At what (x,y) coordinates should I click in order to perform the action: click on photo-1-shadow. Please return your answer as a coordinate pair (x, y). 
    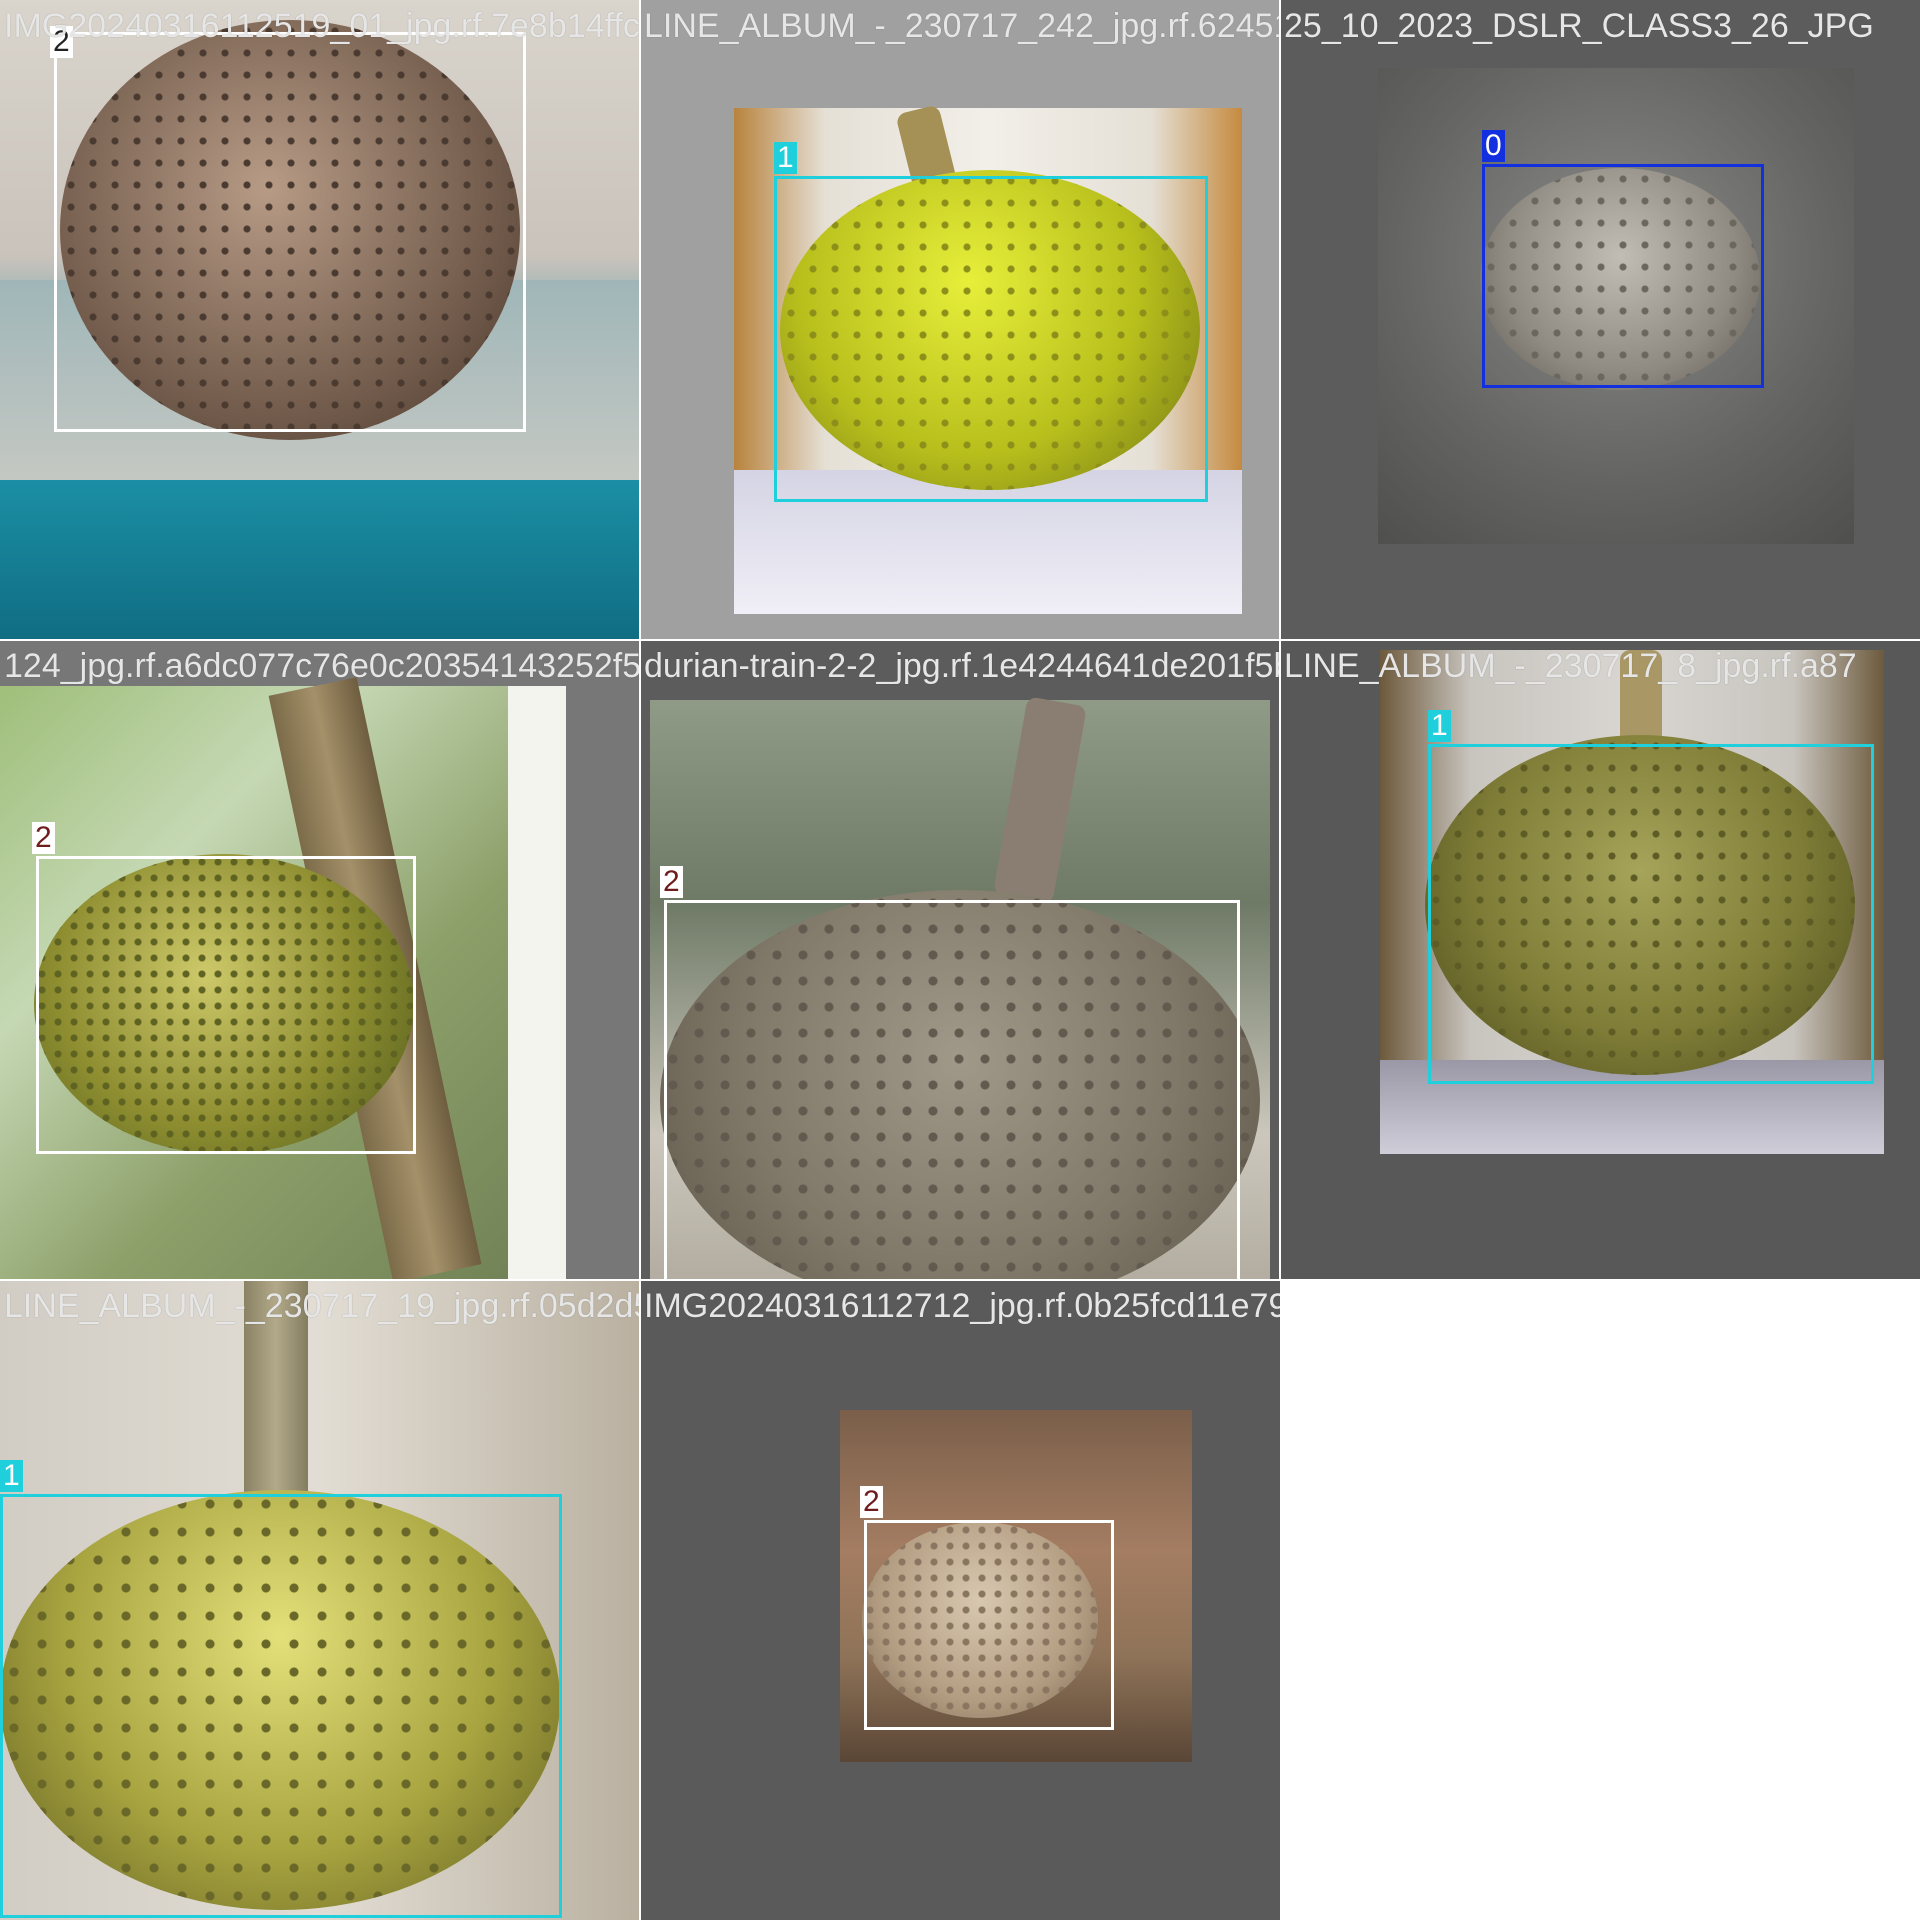
    Looking at the image, I should click on (988, 542).